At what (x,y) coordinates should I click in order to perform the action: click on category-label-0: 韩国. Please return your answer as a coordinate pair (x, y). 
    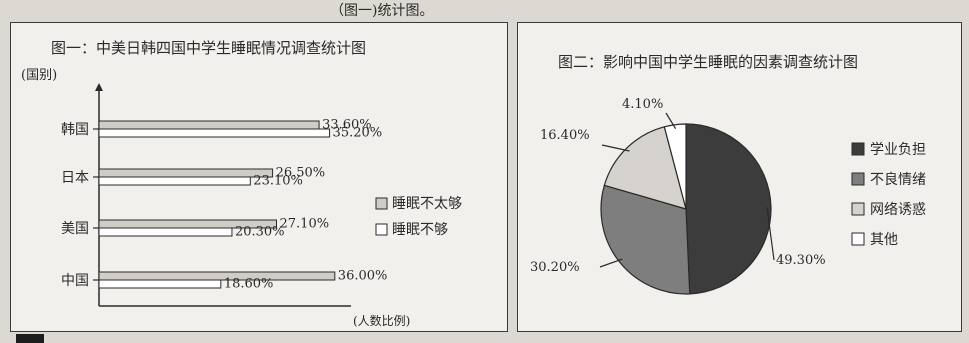
    Looking at the image, I should click on (75, 130).